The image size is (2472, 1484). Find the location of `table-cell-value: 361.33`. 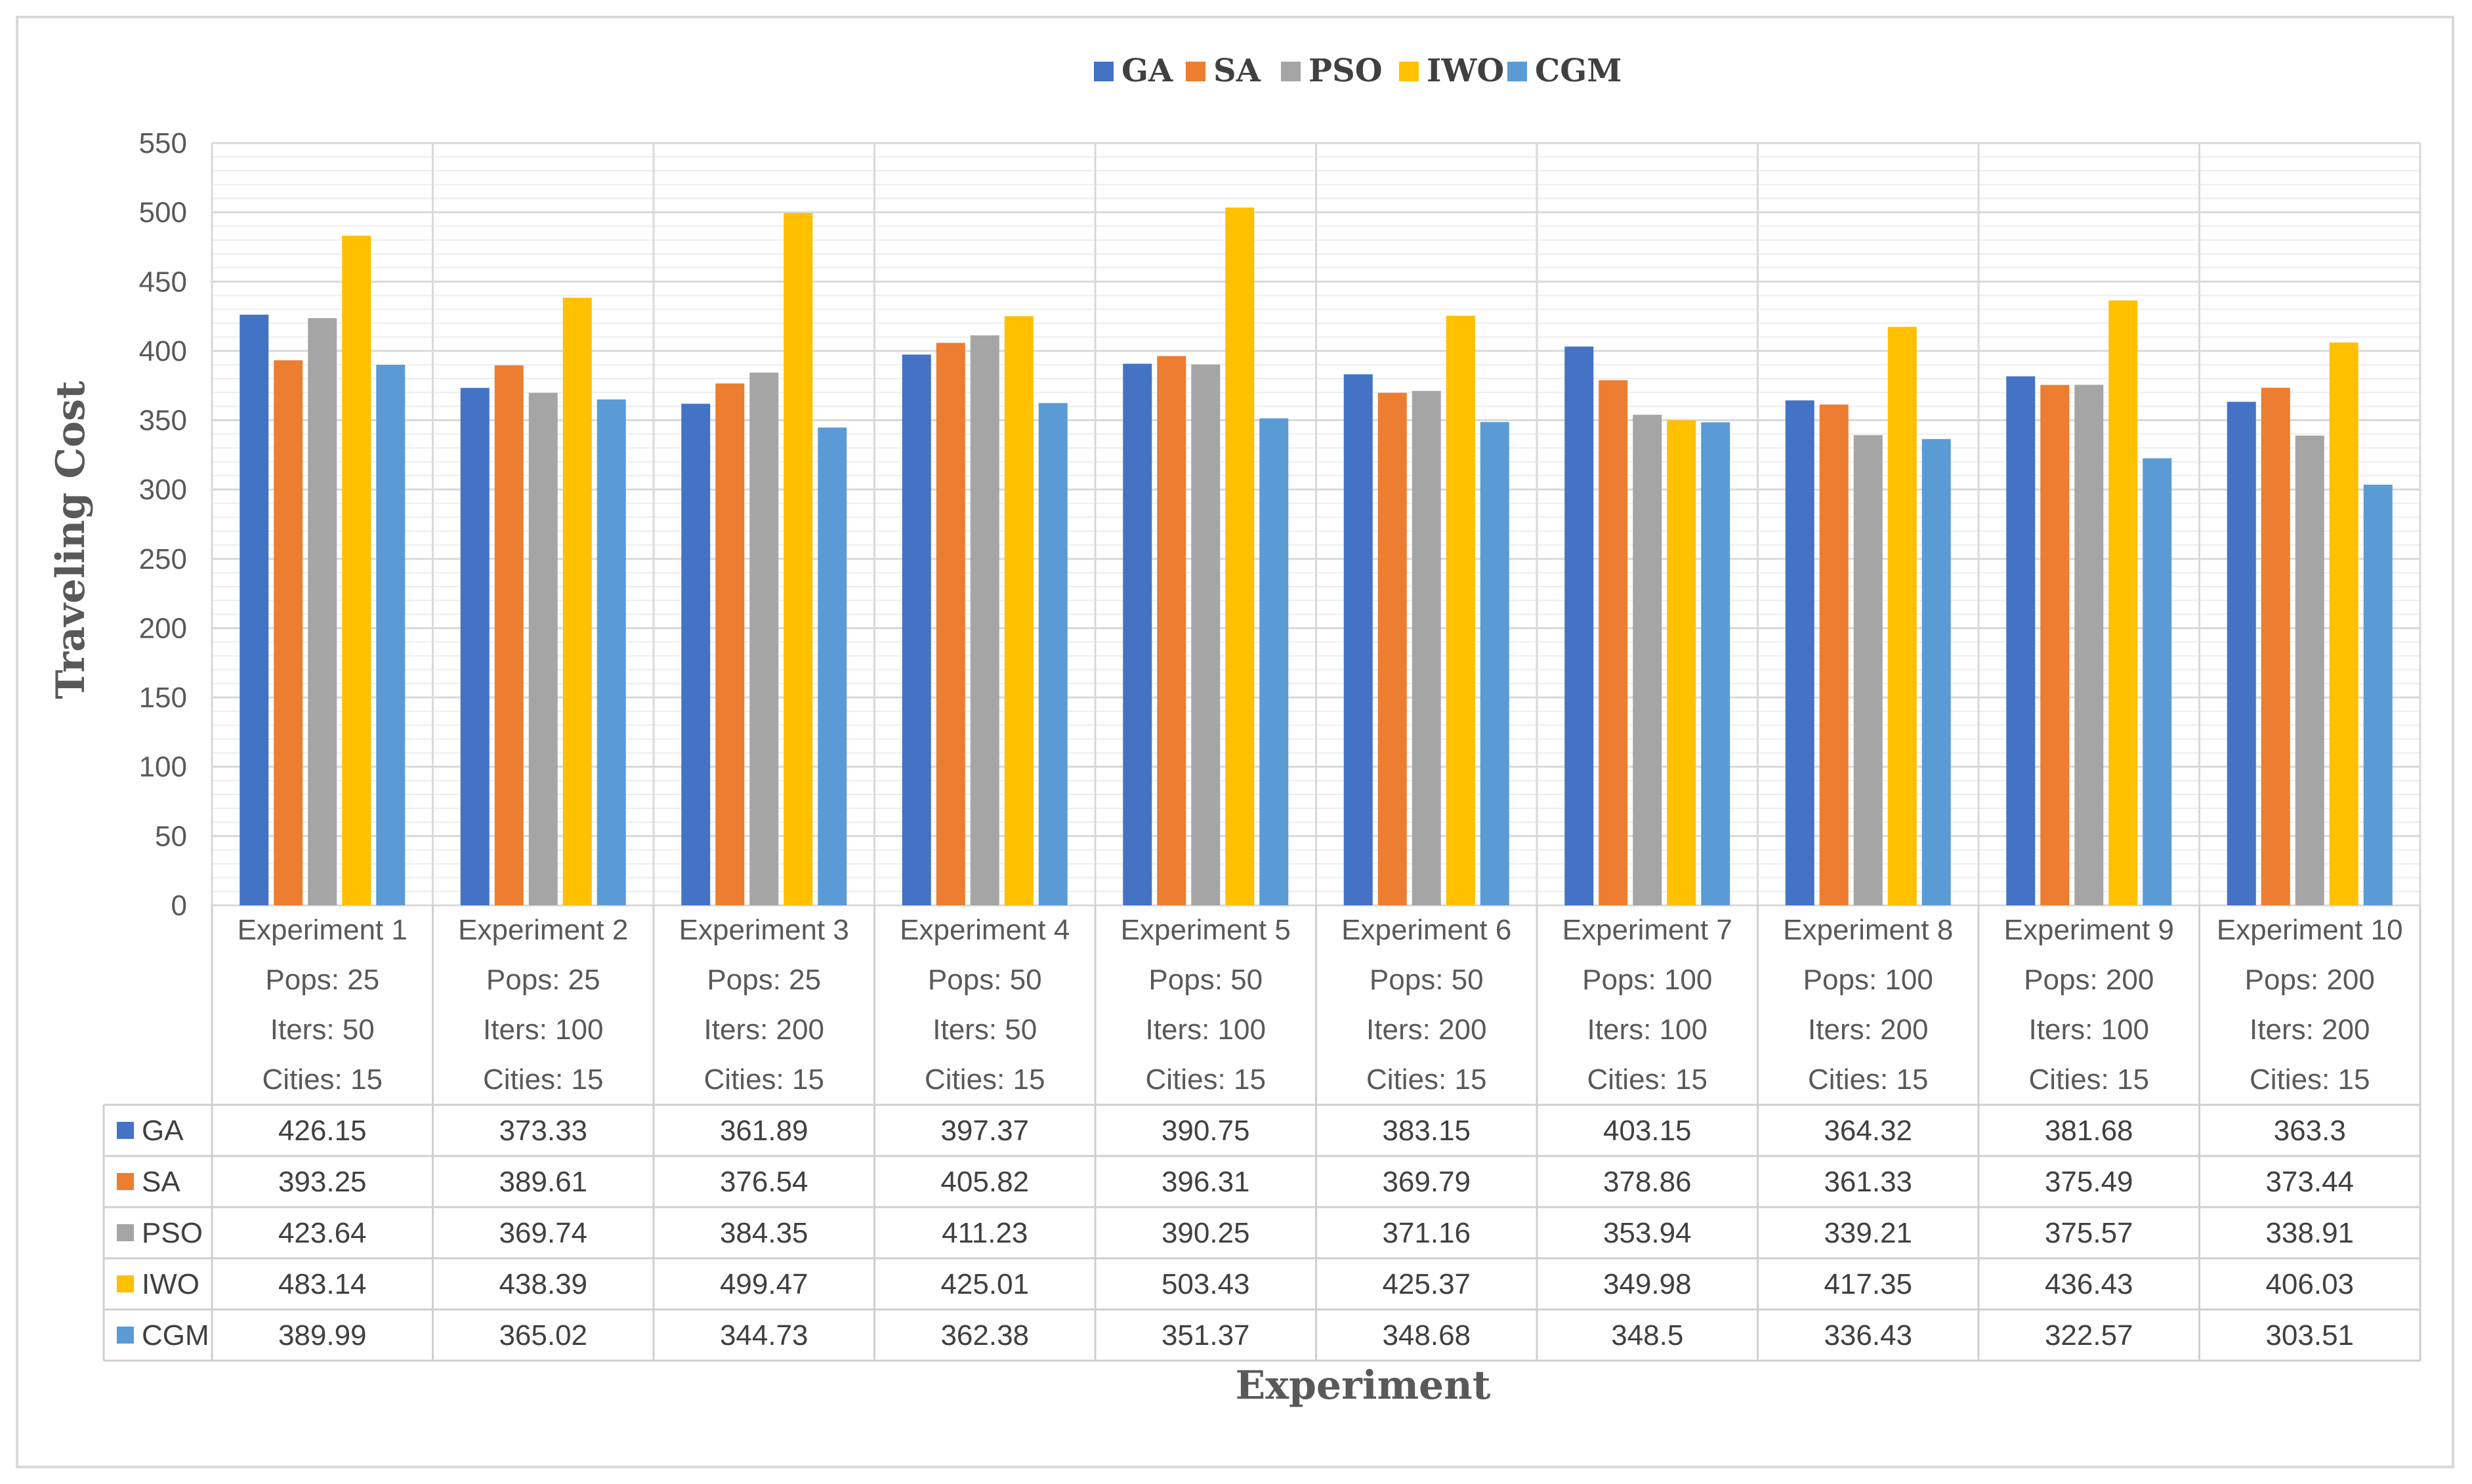

table-cell-value: 361.33 is located at coordinates (1868, 1182).